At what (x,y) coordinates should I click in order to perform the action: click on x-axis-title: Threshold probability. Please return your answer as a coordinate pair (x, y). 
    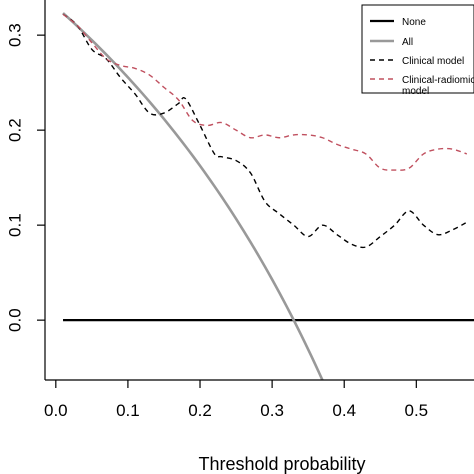
    Looking at the image, I should click on (281, 464).